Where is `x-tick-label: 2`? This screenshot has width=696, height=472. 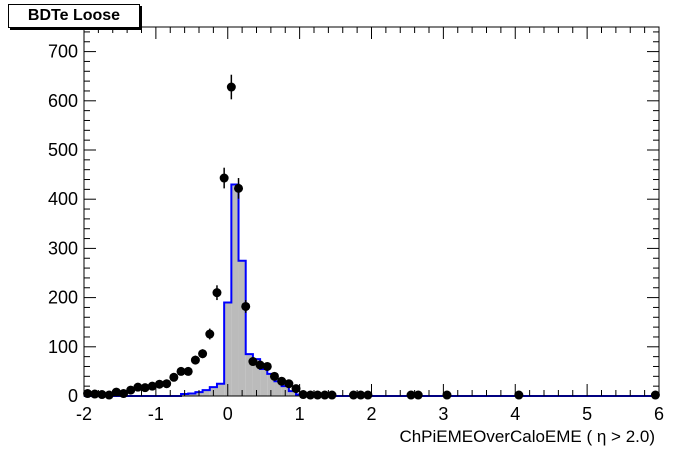
x-tick-label: 2 is located at coordinates (371, 414).